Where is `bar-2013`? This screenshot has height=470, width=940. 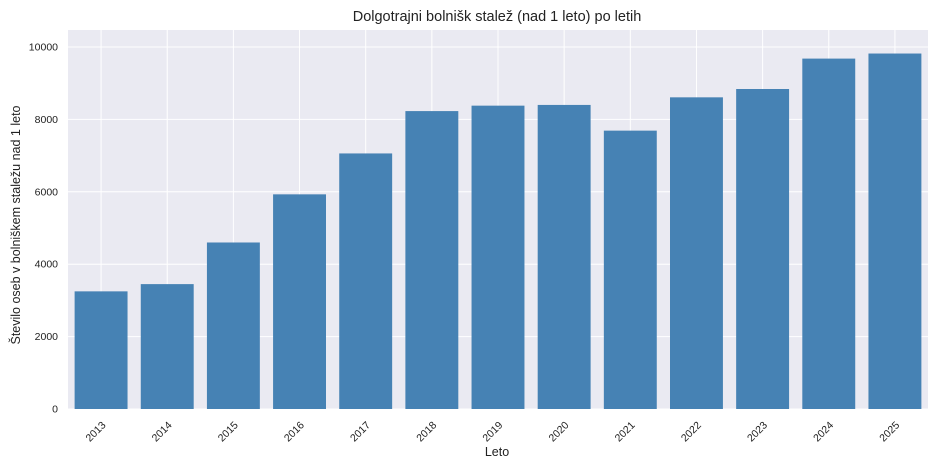
bar-2013 is located at coordinates (101, 350).